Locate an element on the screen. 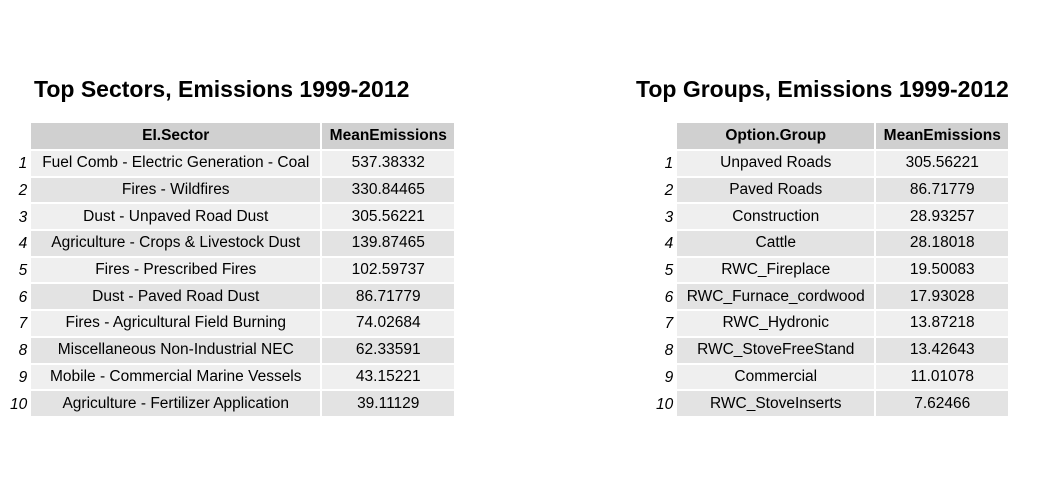  table-row: 3 Construction 28.93257 is located at coordinates (833, 218).